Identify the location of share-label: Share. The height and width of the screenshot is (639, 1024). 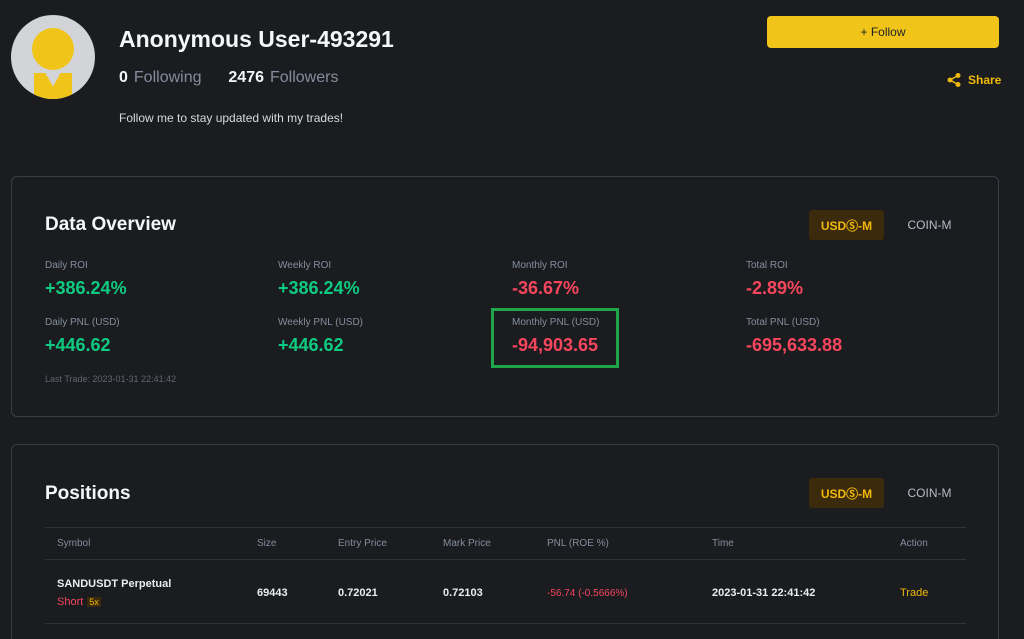
(985, 80).